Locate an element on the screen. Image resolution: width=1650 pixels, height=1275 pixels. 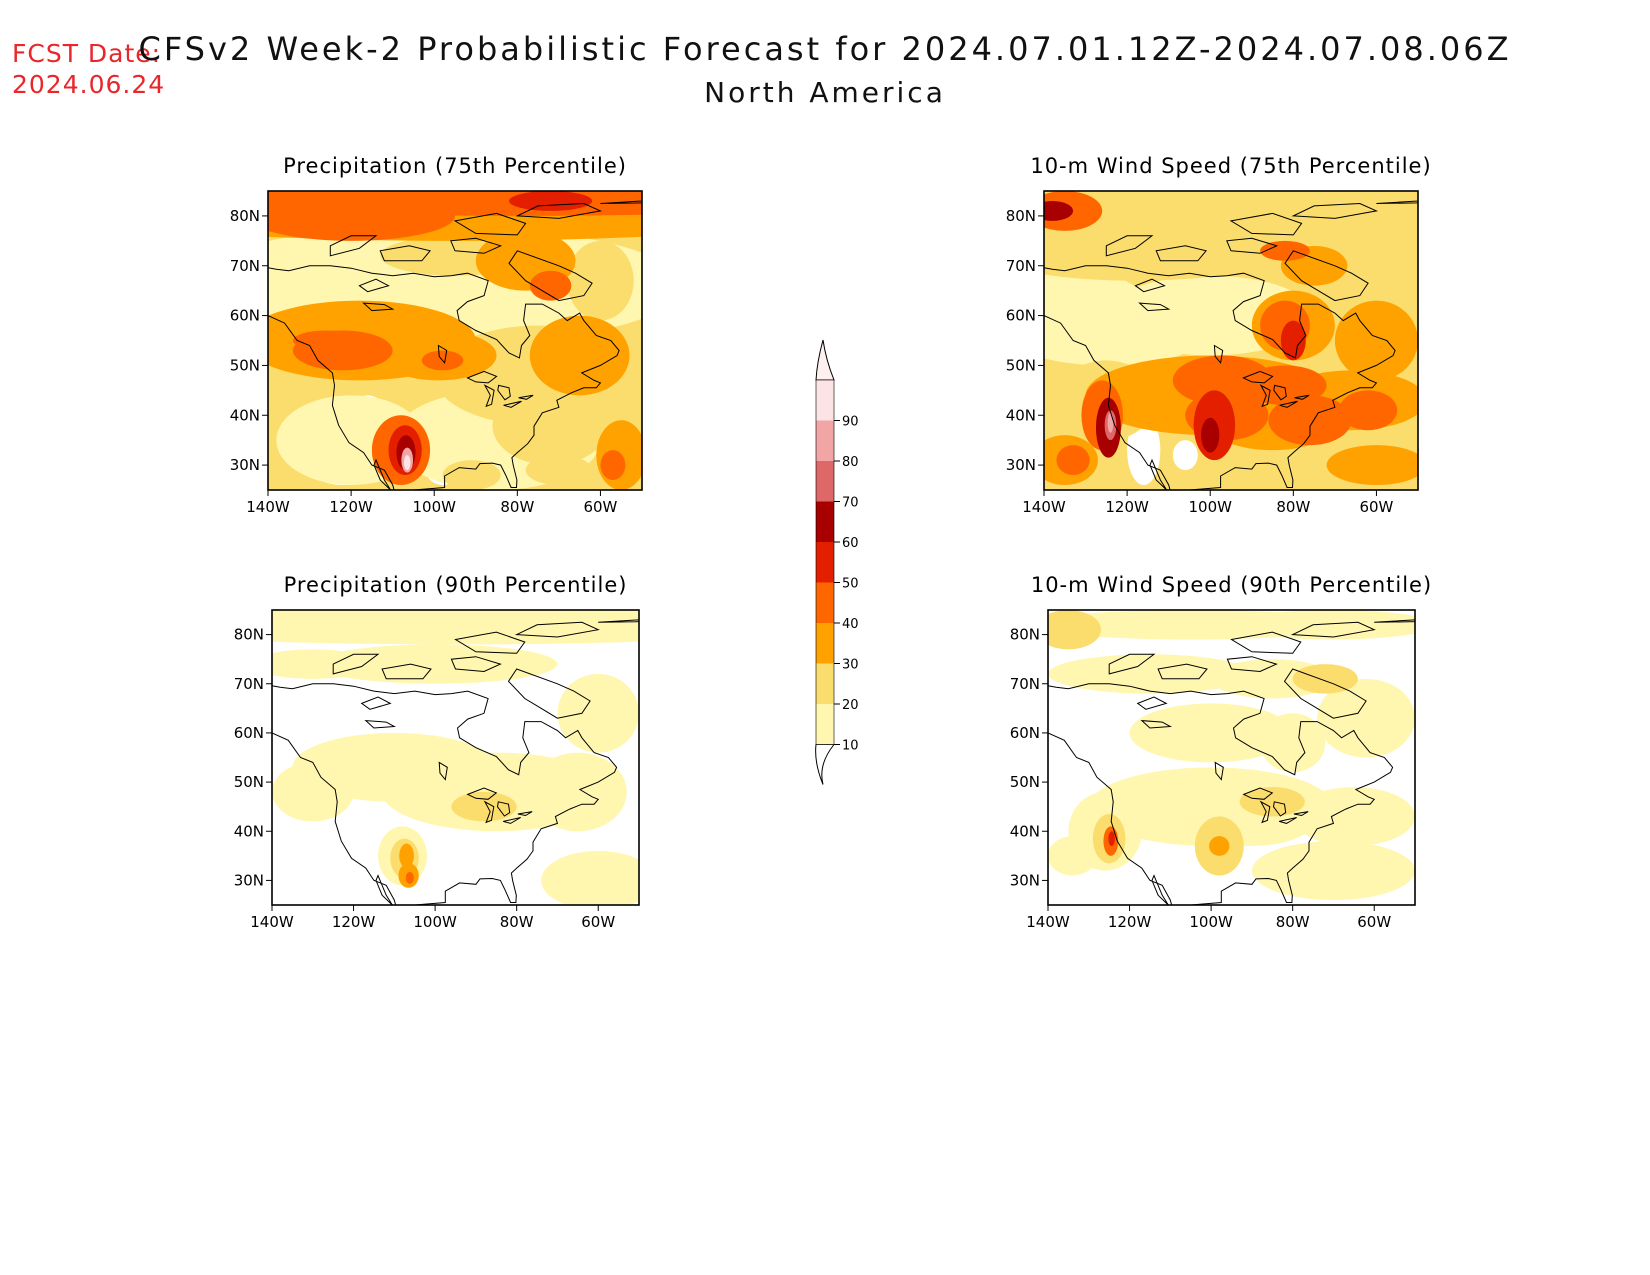
fcst-date-label: FCST Date: is located at coordinates (87, 53).